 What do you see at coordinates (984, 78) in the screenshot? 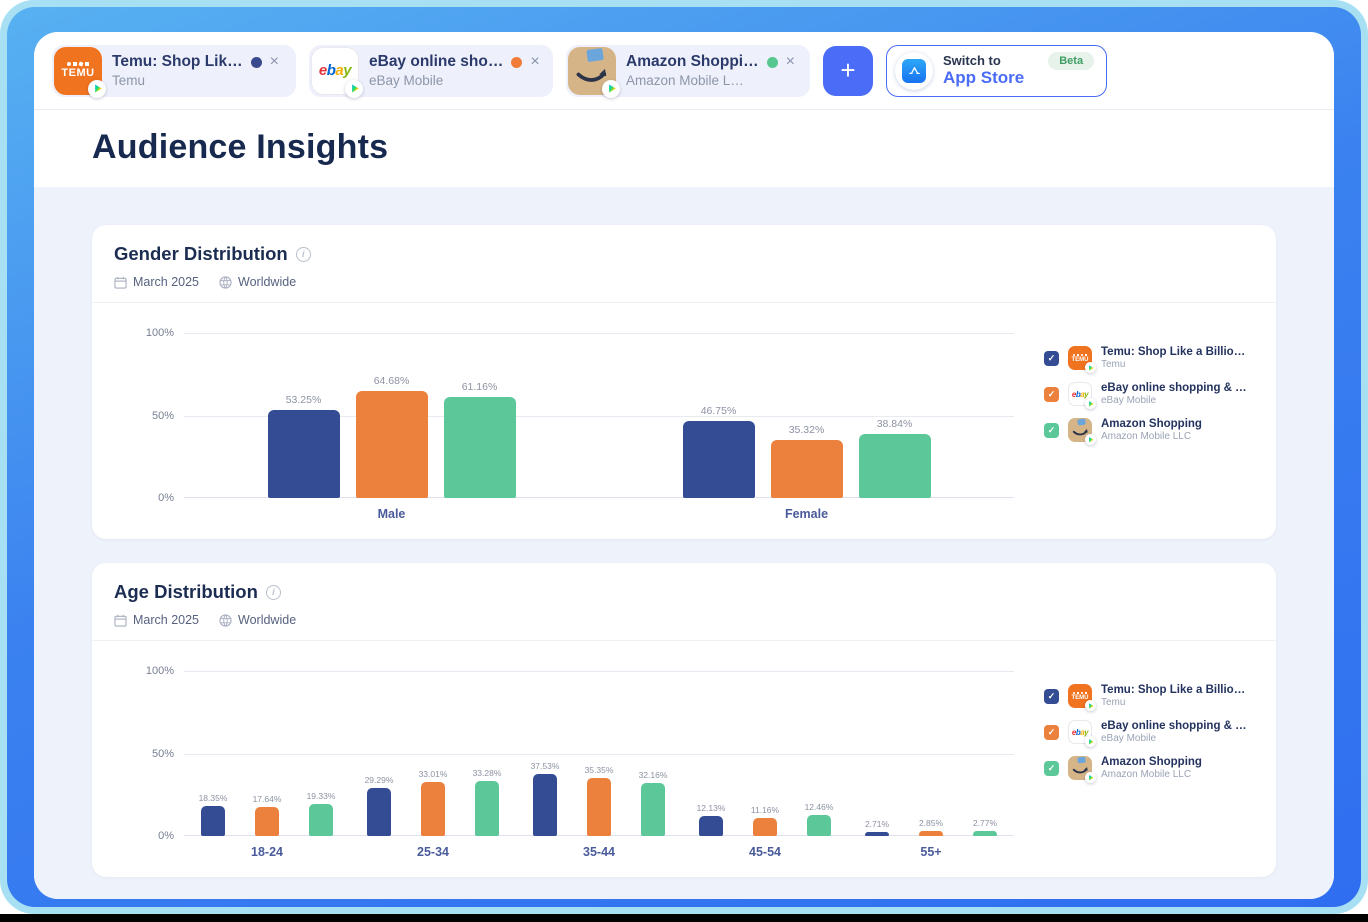
I see `app-store-label: App Store` at bounding box center [984, 78].